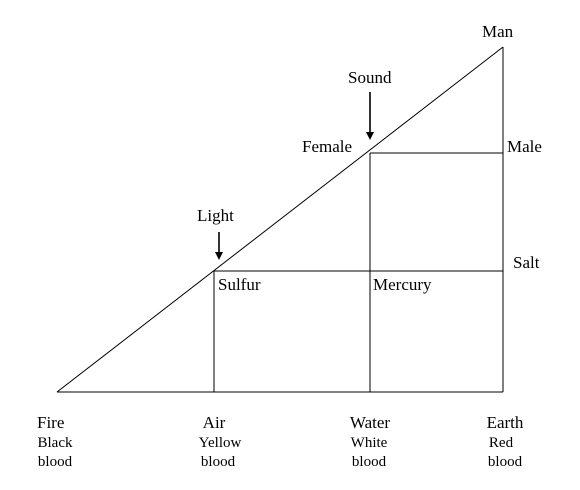  I want to click on sulfur-label: Sulfur, so click(239, 284).